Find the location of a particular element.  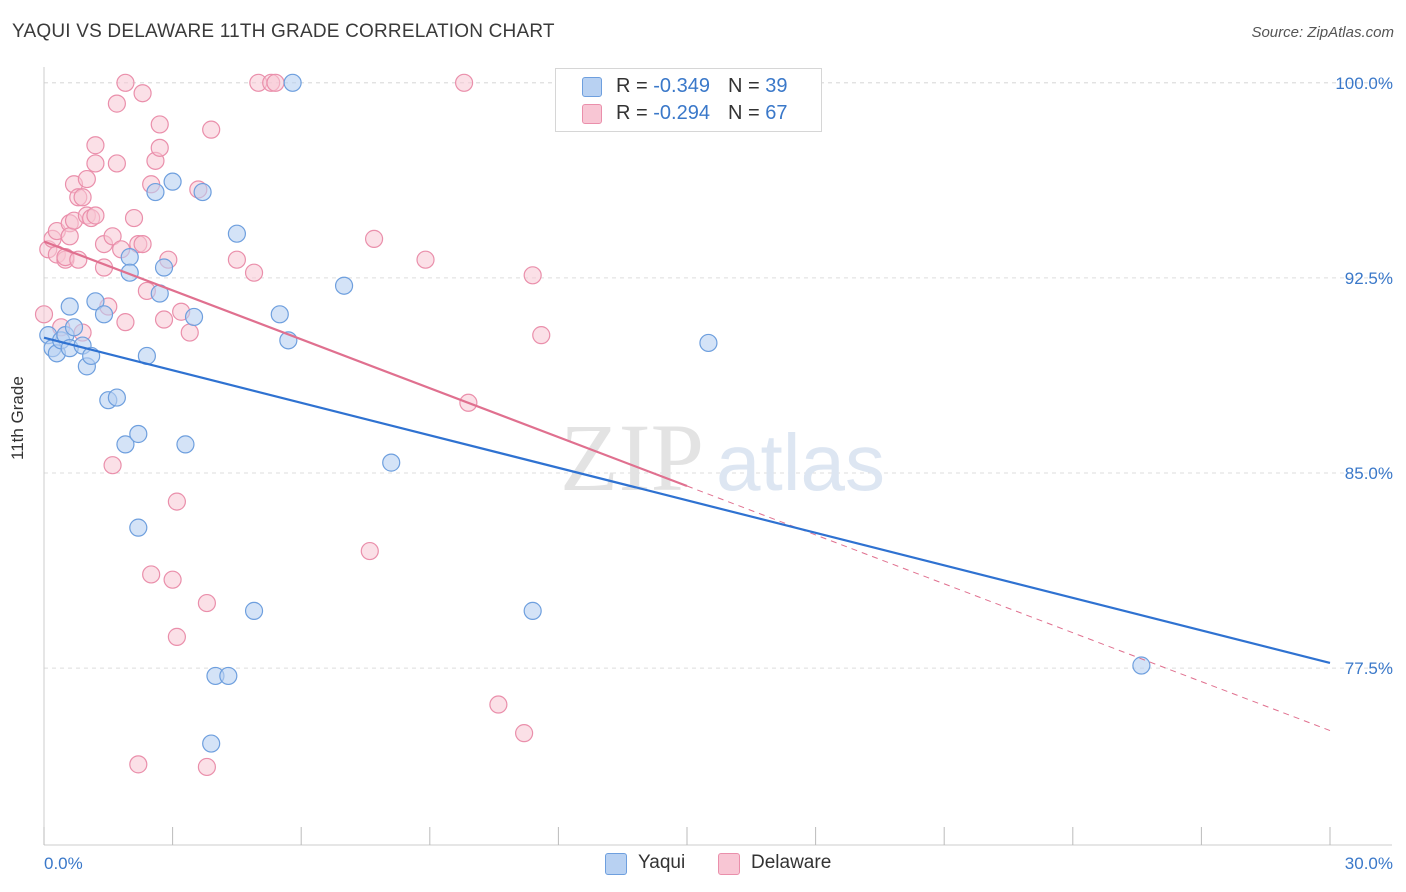

y-tick-label: 92.5% is located at coordinates (1369, 278).